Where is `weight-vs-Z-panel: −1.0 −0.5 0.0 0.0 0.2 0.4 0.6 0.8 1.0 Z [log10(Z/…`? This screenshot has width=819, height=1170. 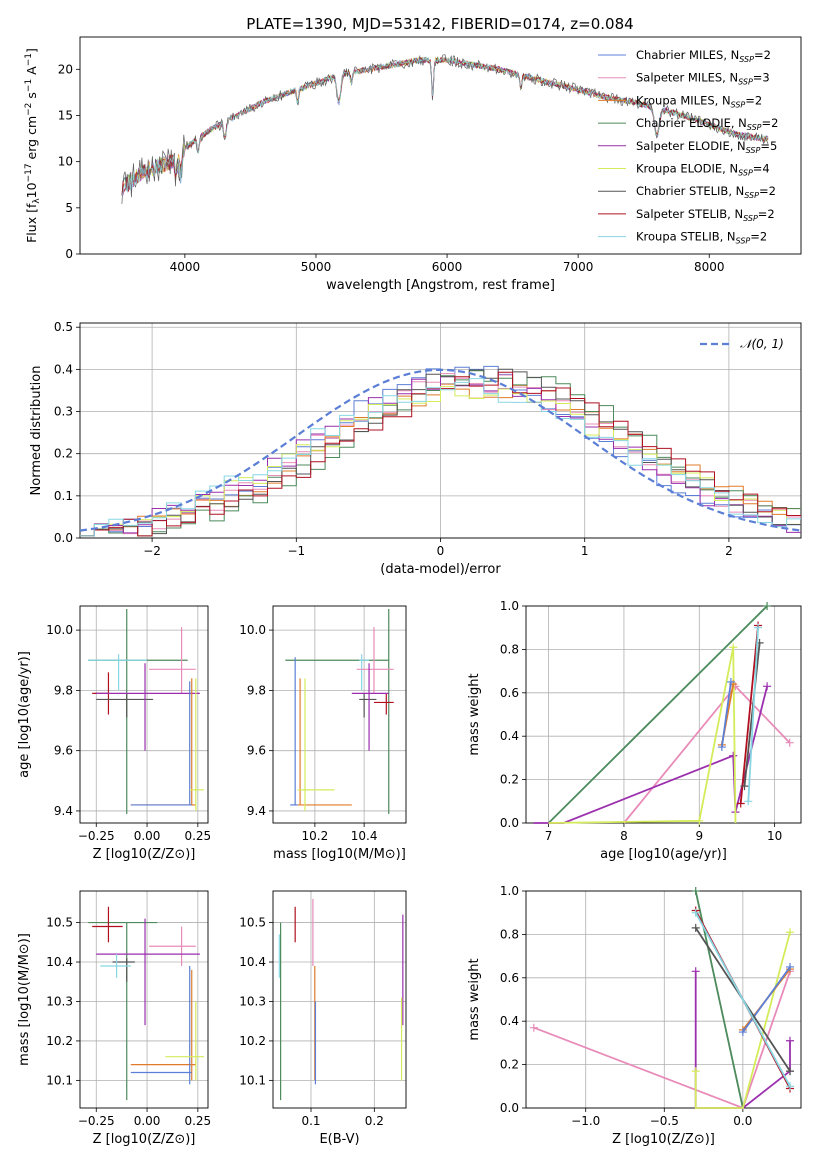 weight-vs-Z-panel: −1.0 −0.5 0.0 0.0 0.2 0.4 0.6 0.8 1.0 Z [log10(Z/… is located at coordinates (634, 1015).